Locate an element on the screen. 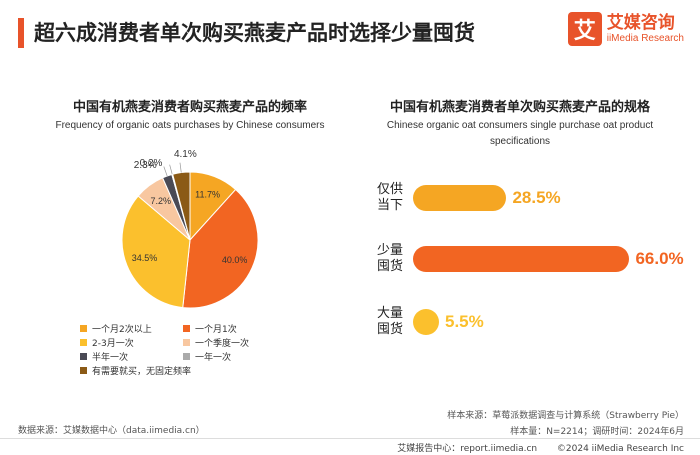 This screenshot has width=700, height=455. legend-item: 一个季度一次 is located at coordinates (234, 342).